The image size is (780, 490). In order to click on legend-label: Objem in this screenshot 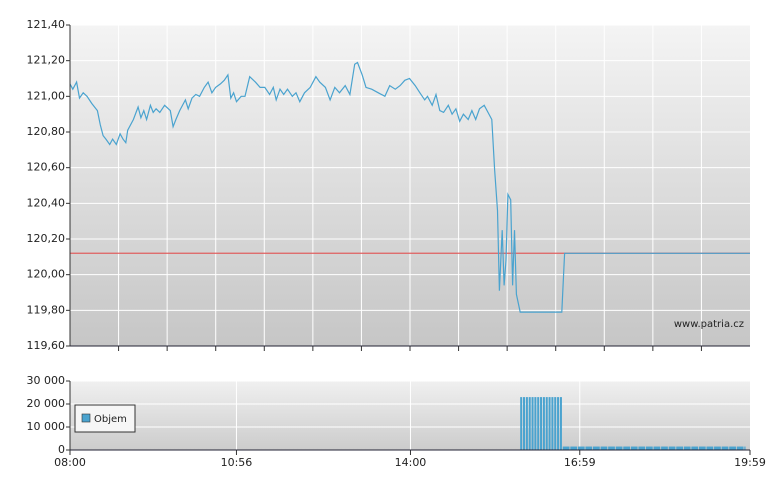, I will do `click(110, 419)`.